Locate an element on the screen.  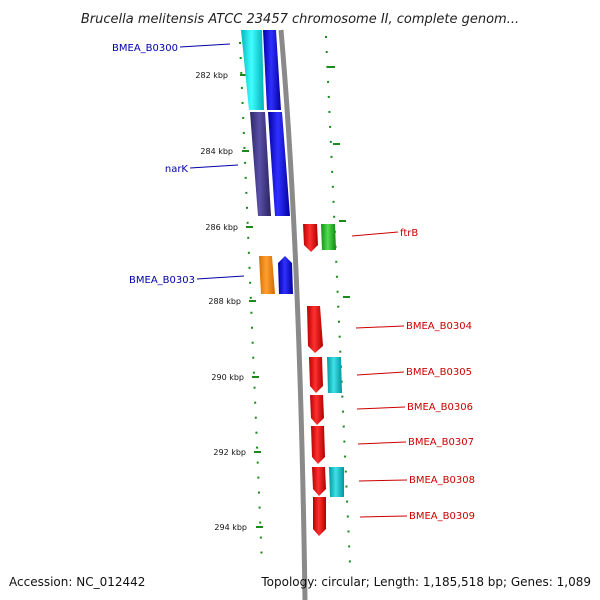
tick-label: 282 kbp is located at coordinates (211, 75).